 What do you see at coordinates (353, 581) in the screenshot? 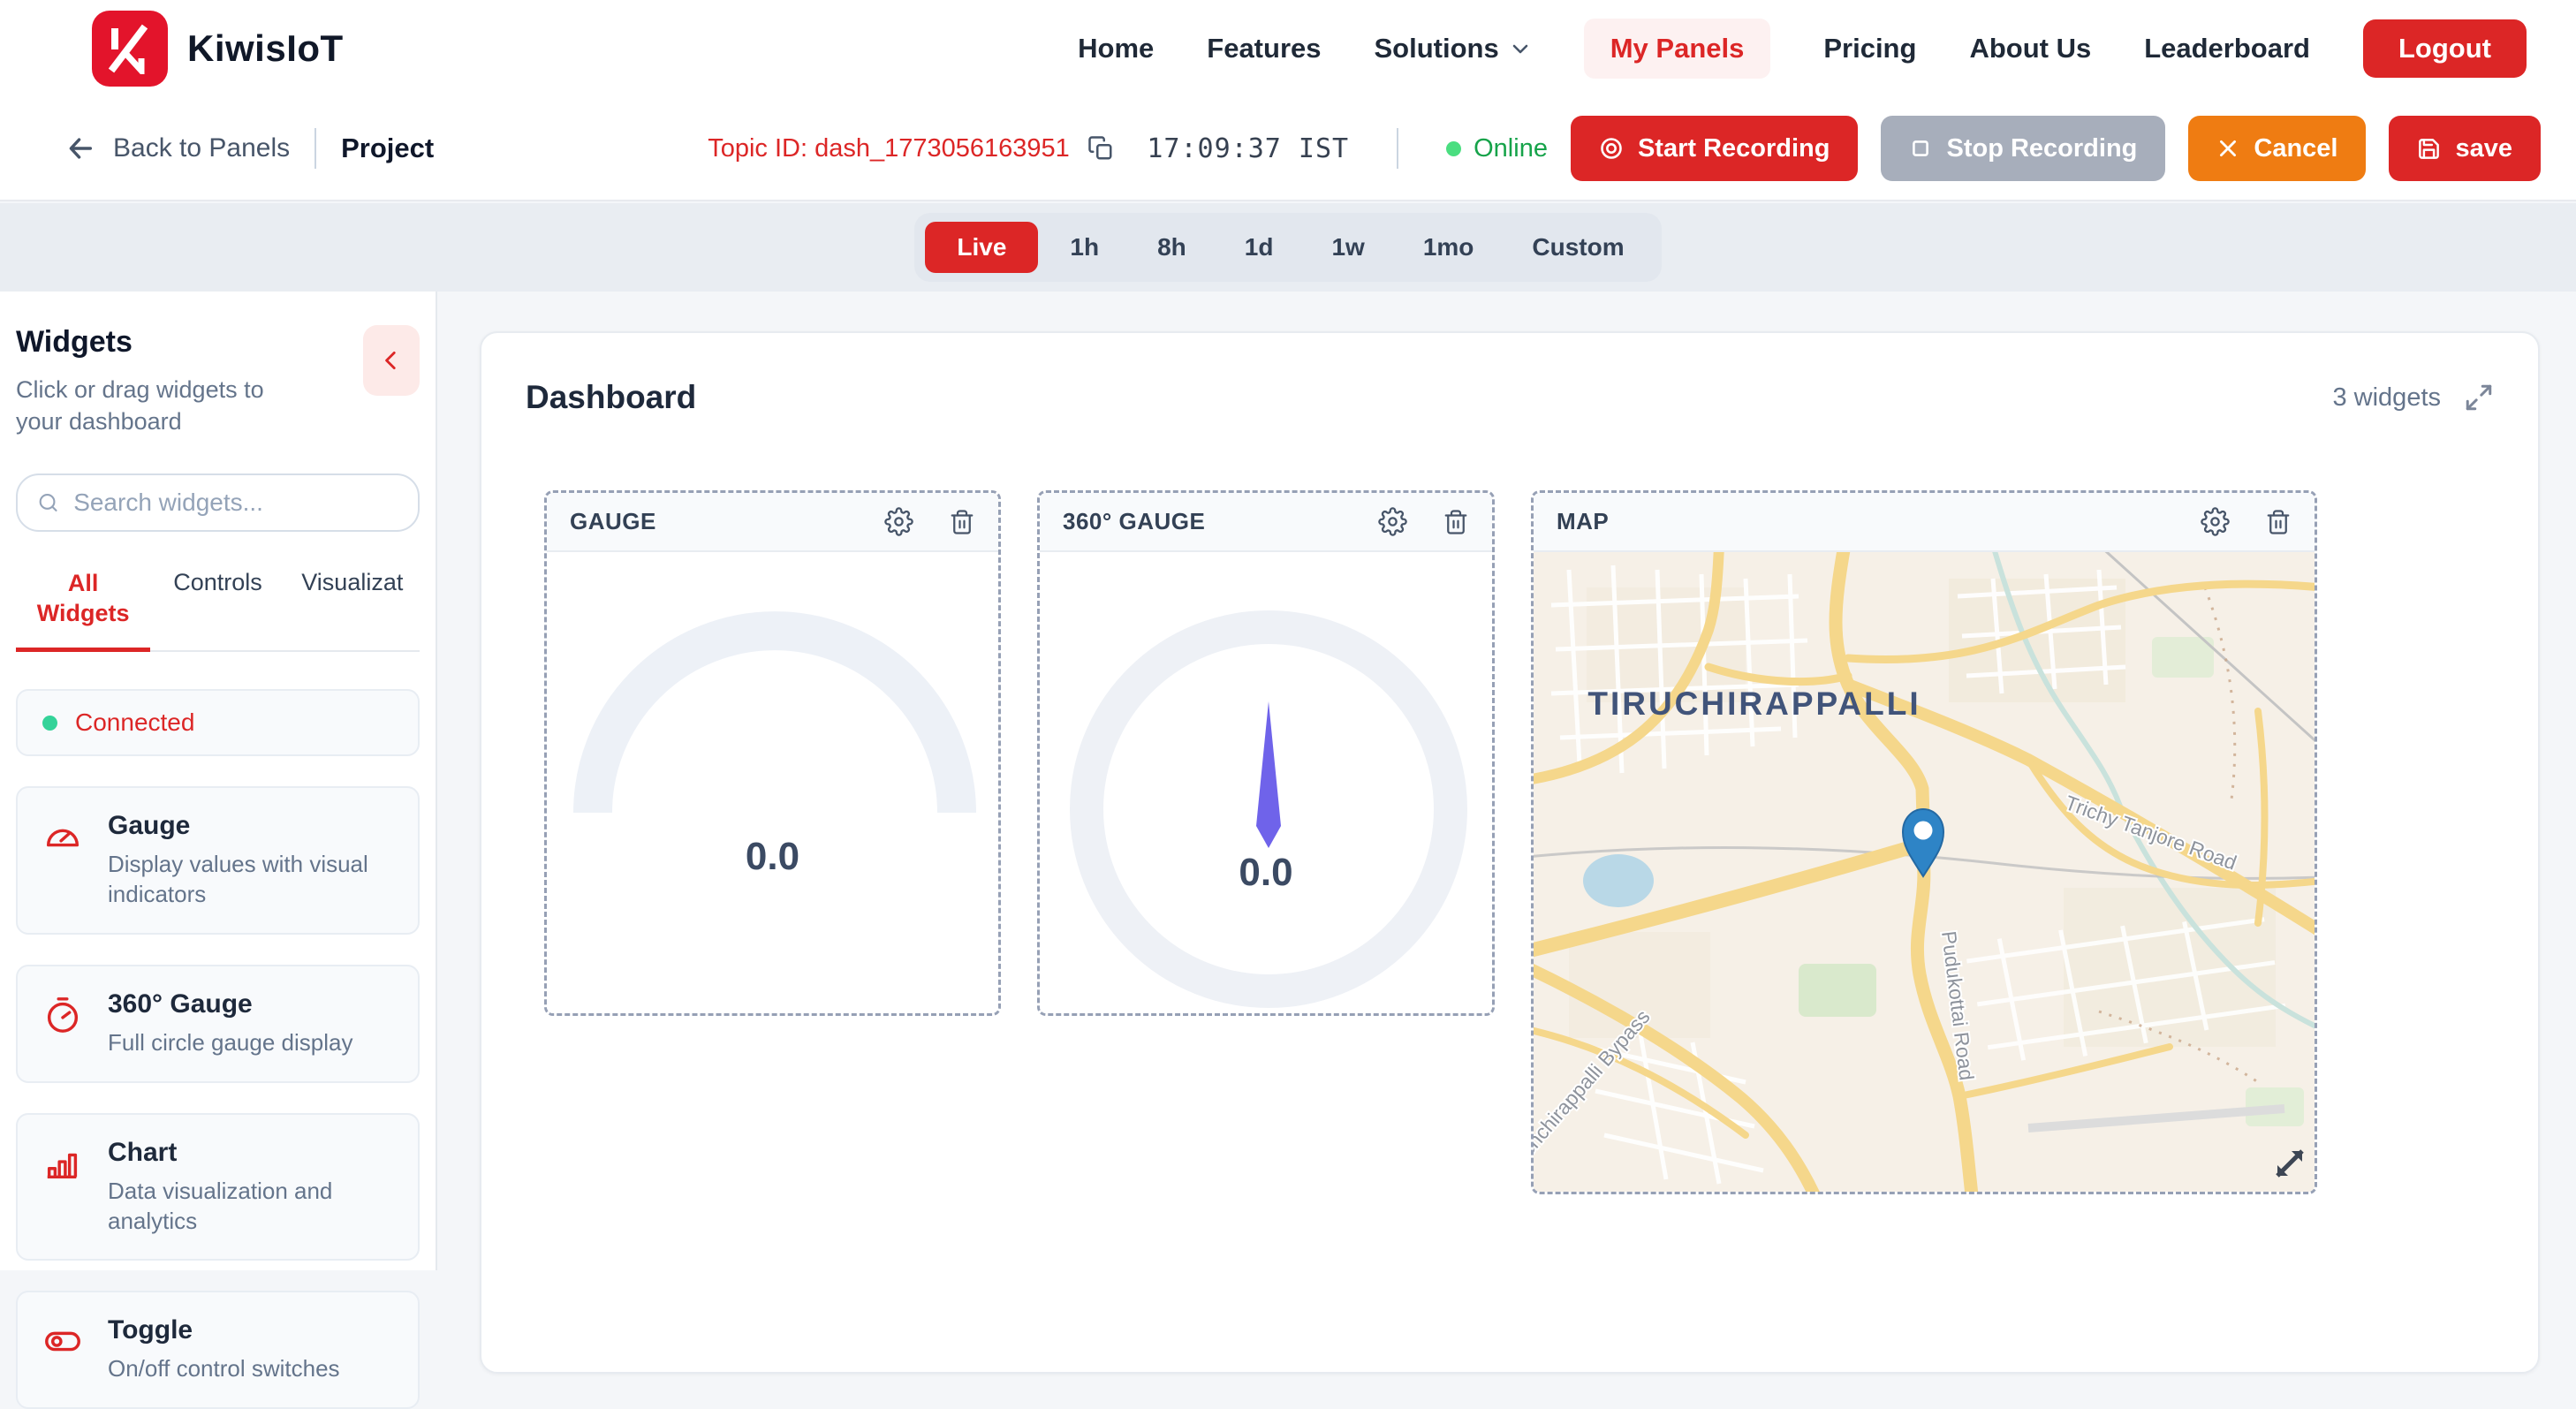
I see `tab-visualization: Visualizat` at bounding box center [353, 581].